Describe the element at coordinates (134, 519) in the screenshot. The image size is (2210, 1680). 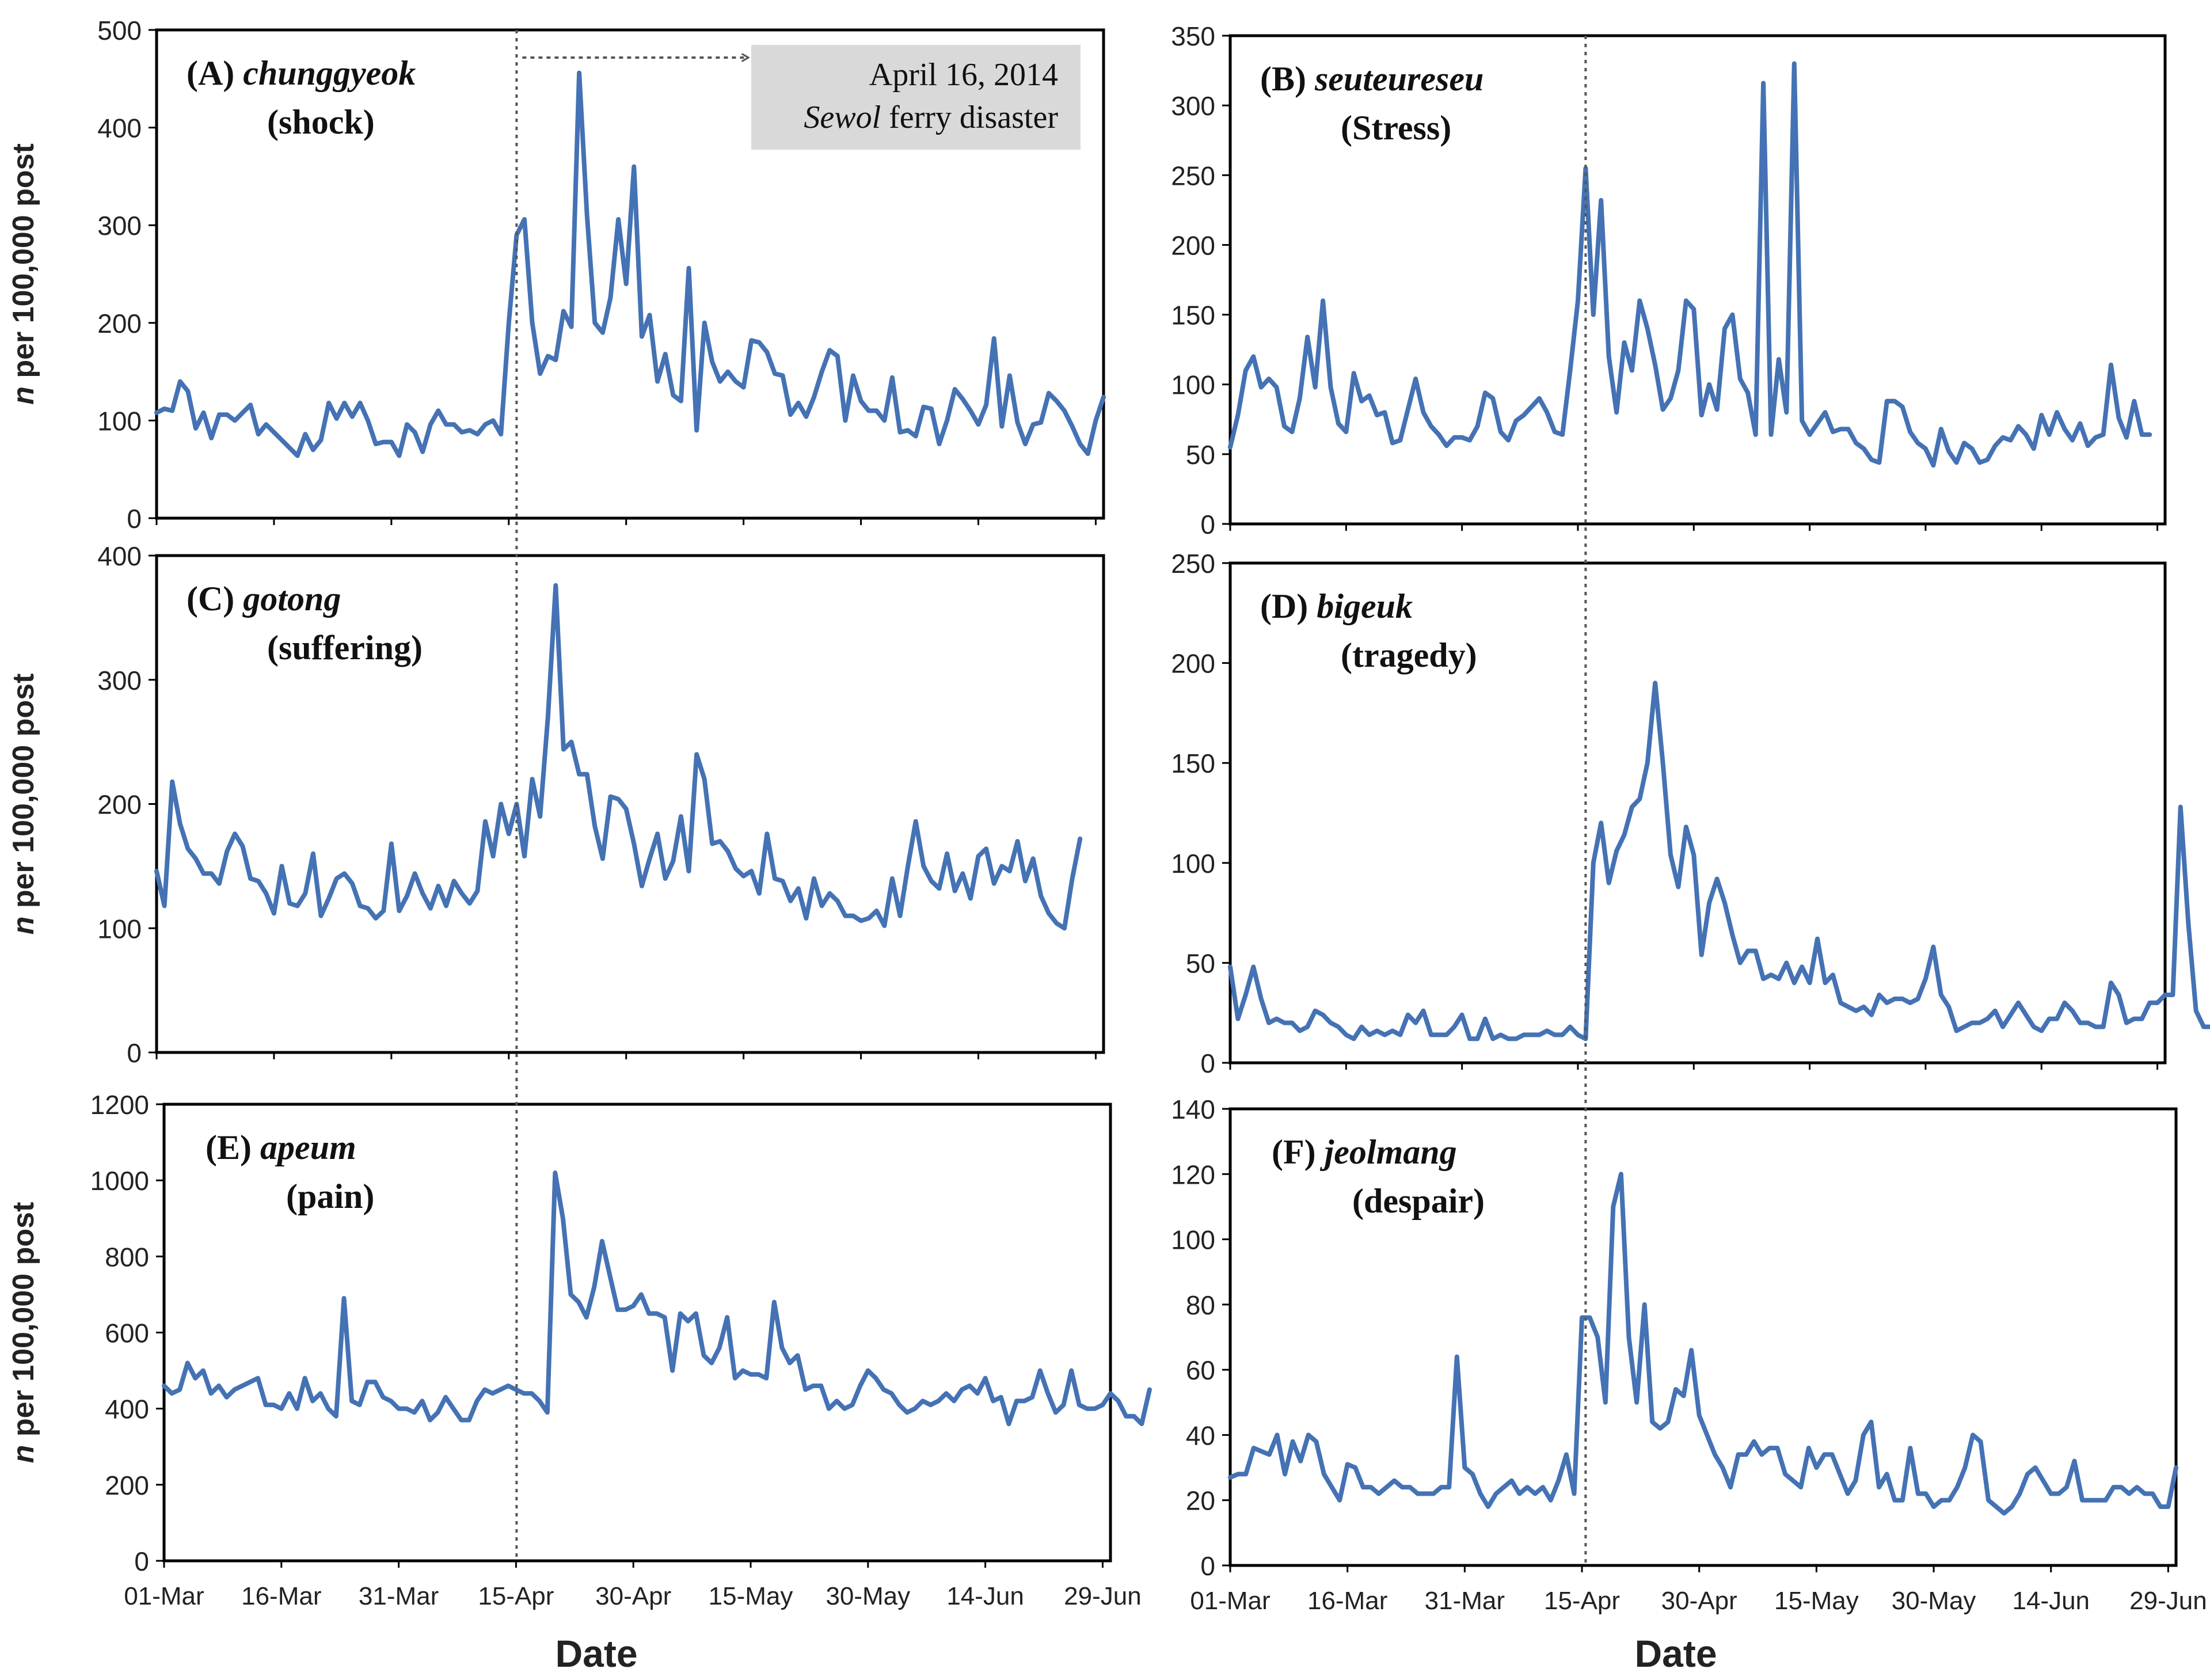
I see `panel-a-ytick-label-0: 0` at that location.